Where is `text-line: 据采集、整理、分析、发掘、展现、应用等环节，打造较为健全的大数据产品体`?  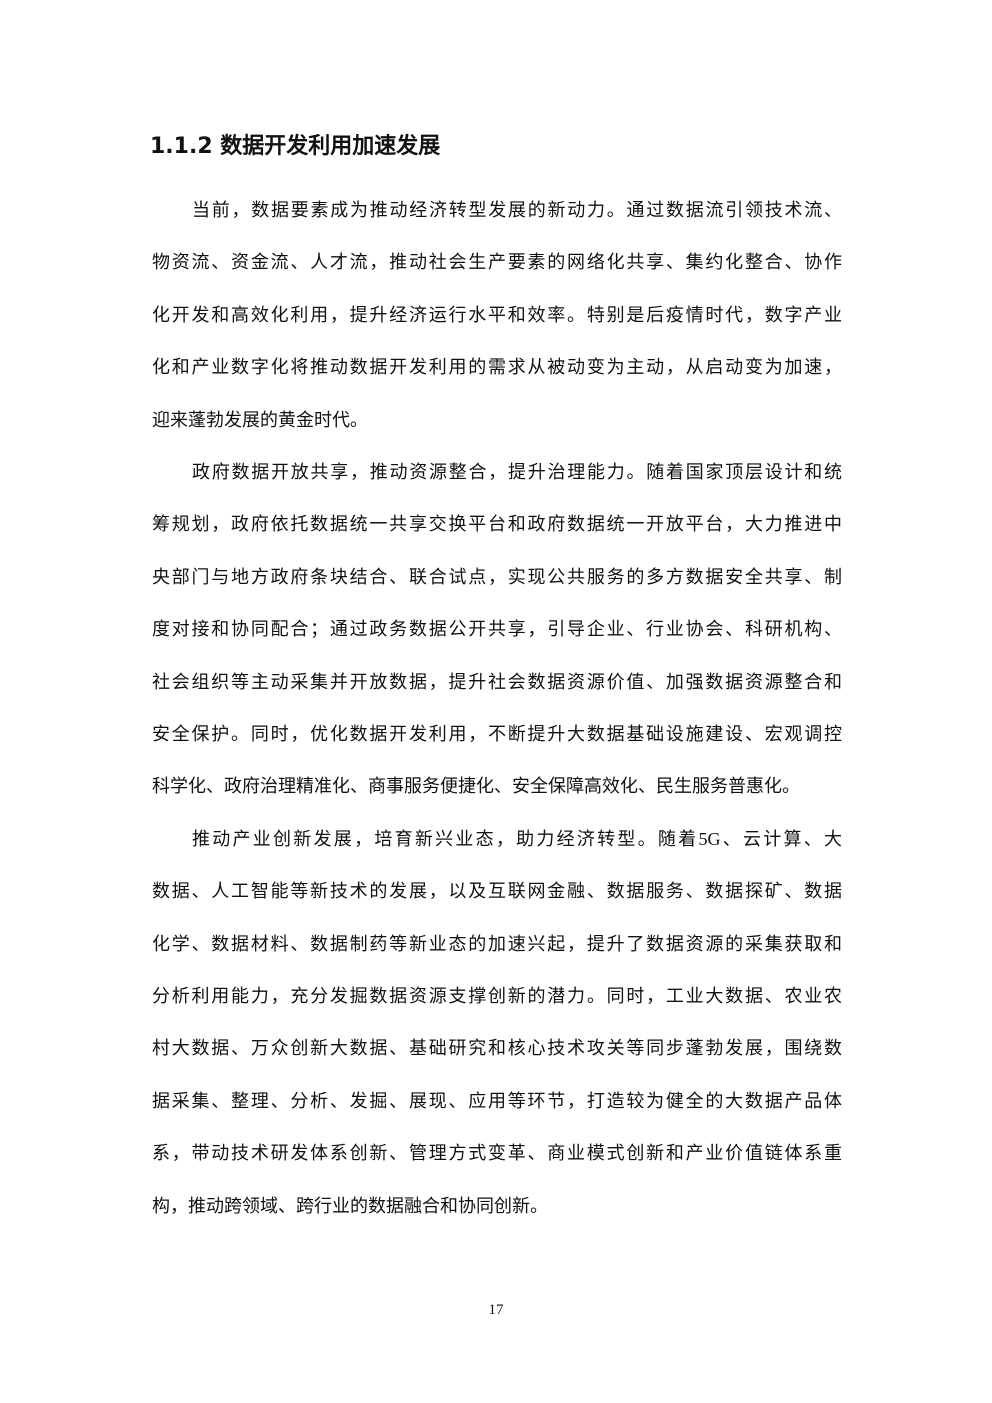
text-line: 据采集、整理、分析、发掘、展现、应用等环节，打造较为健全的大数据产品体 is located at coordinates (497, 1100).